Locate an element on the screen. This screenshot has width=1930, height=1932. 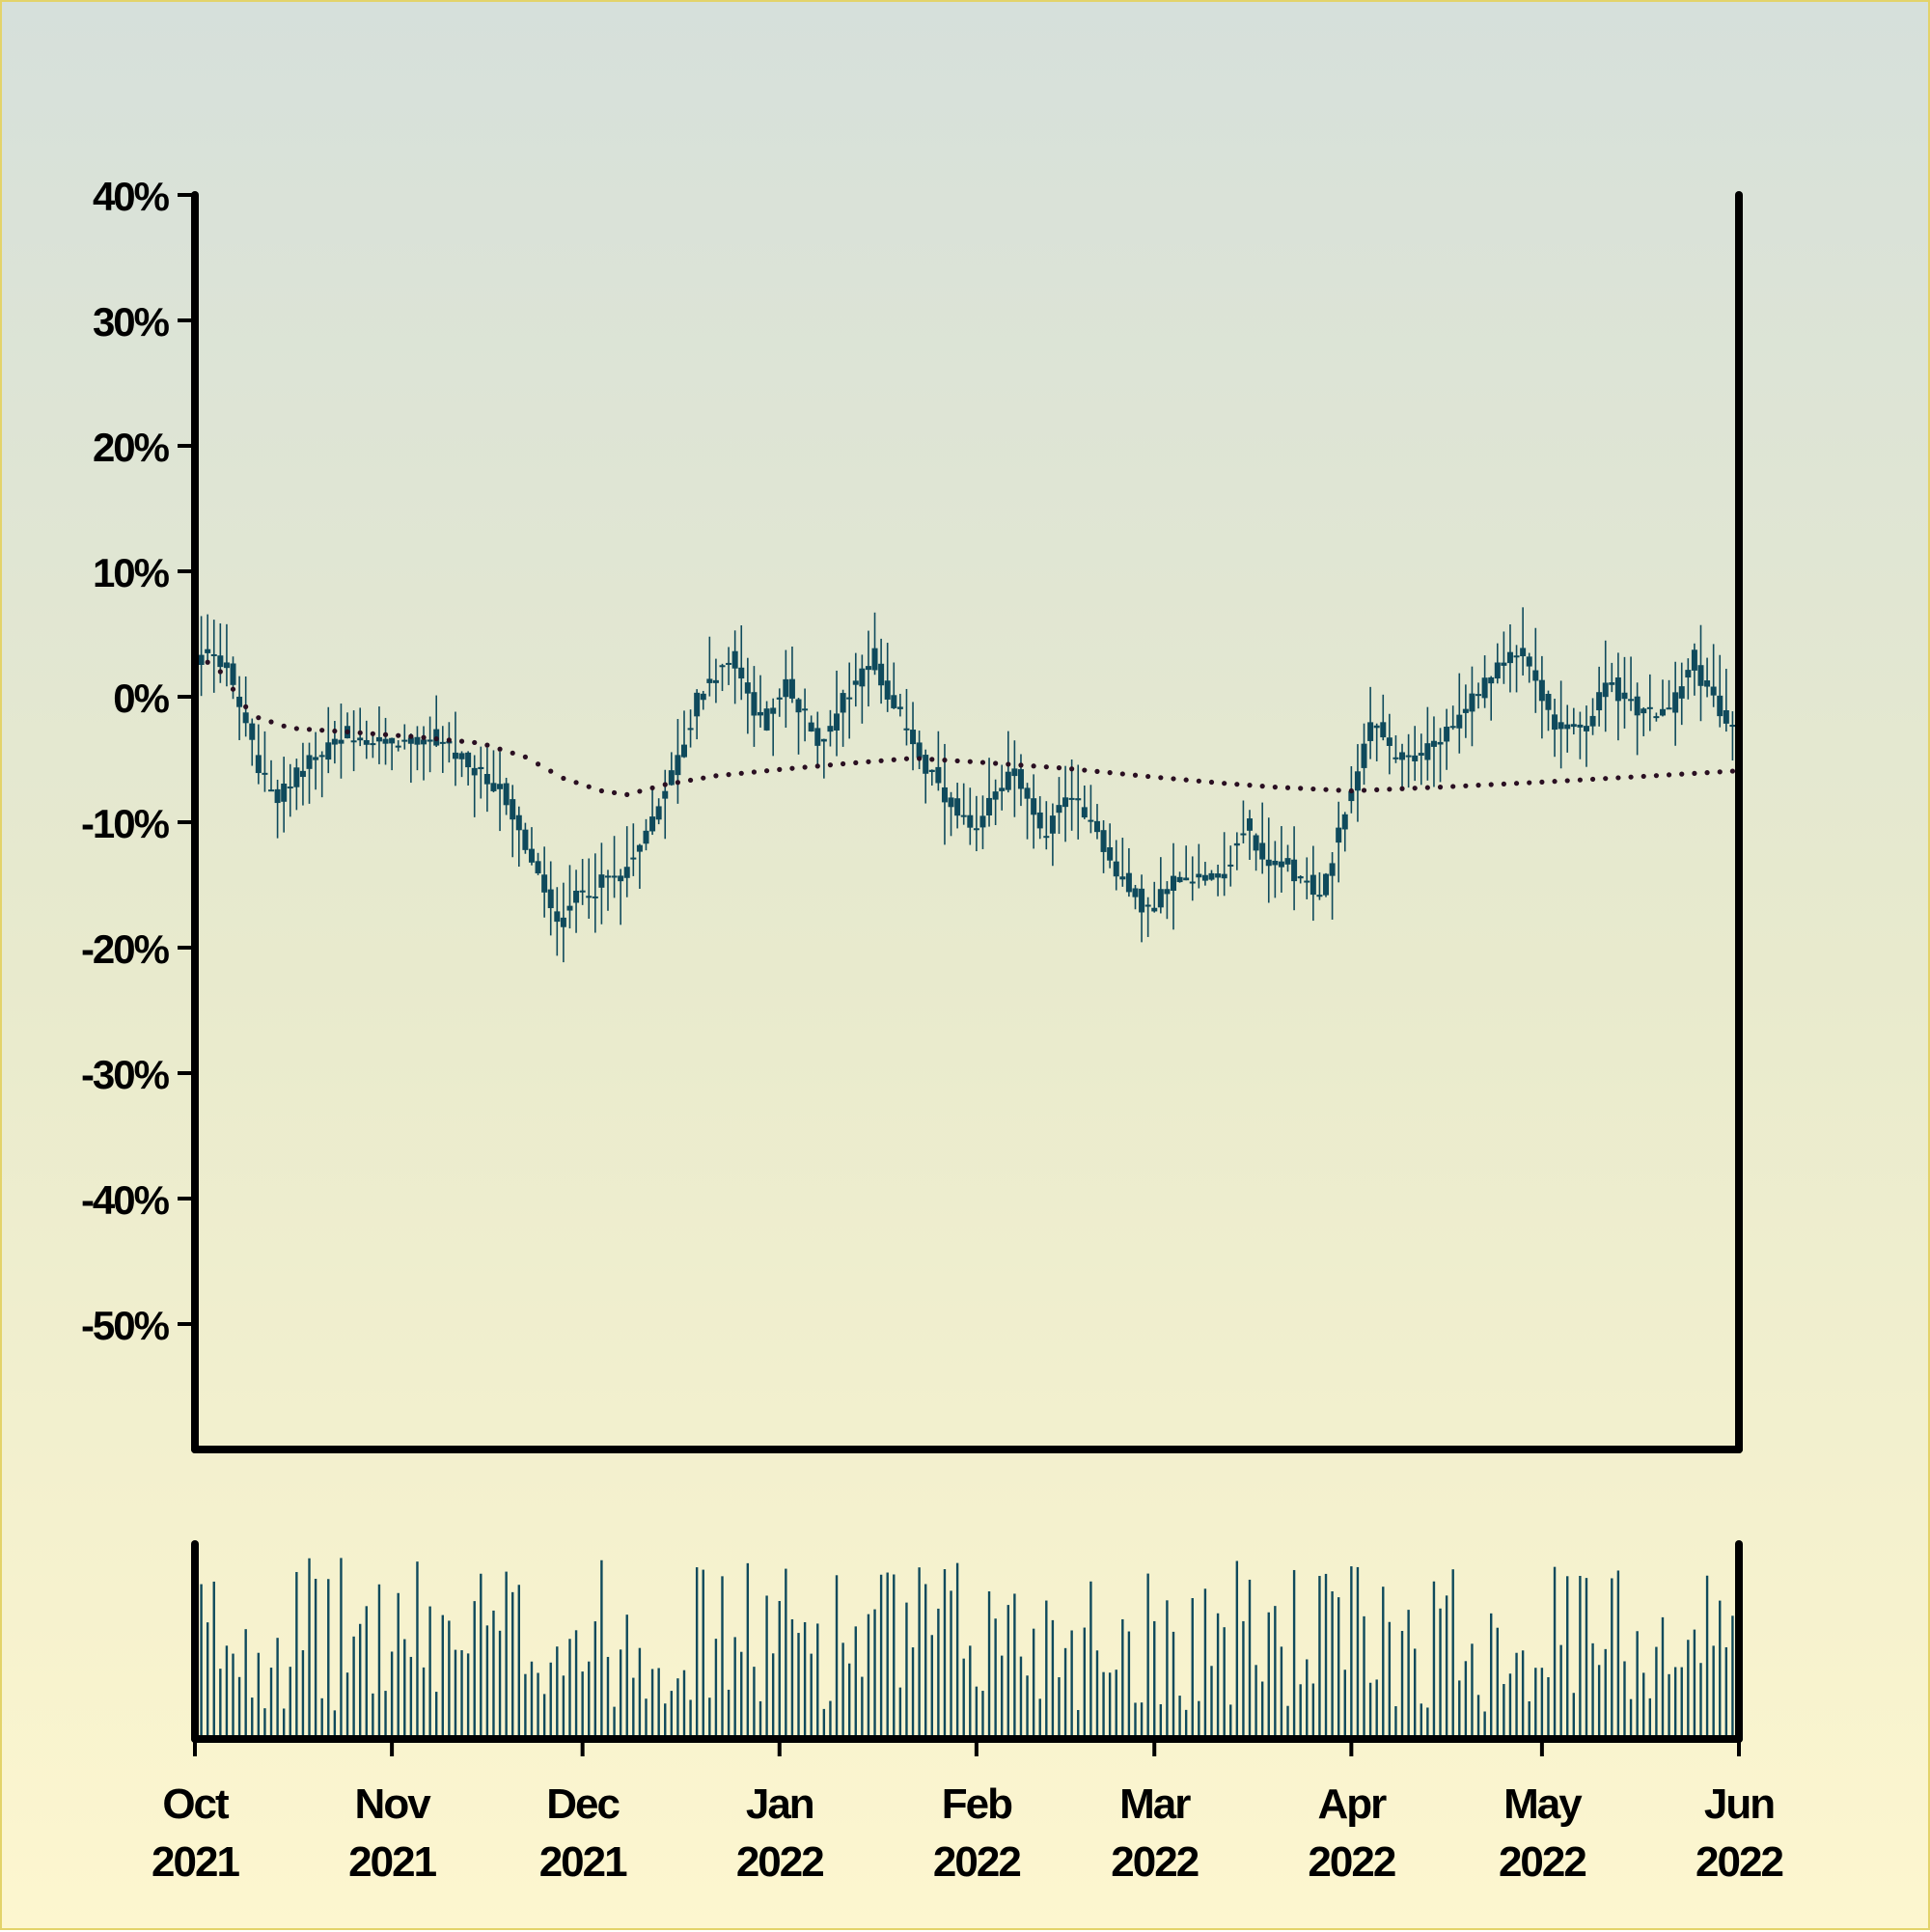
y-tick-label: -20% is located at coordinates (125, 949).